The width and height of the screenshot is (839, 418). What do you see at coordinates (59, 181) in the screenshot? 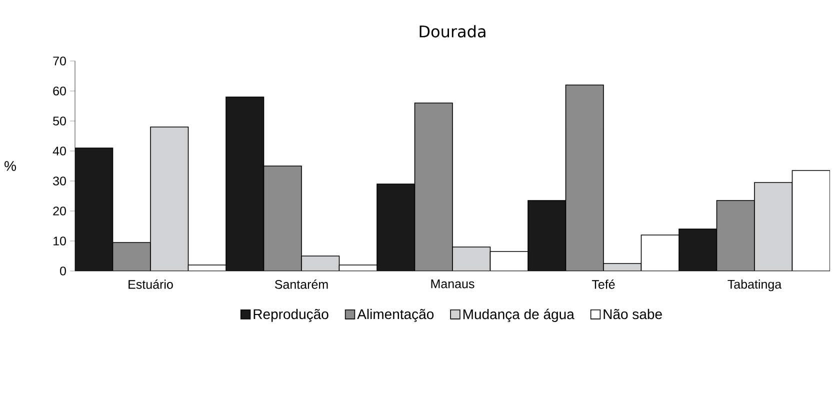
I see `y-tick-label: 30` at bounding box center [59, 181].